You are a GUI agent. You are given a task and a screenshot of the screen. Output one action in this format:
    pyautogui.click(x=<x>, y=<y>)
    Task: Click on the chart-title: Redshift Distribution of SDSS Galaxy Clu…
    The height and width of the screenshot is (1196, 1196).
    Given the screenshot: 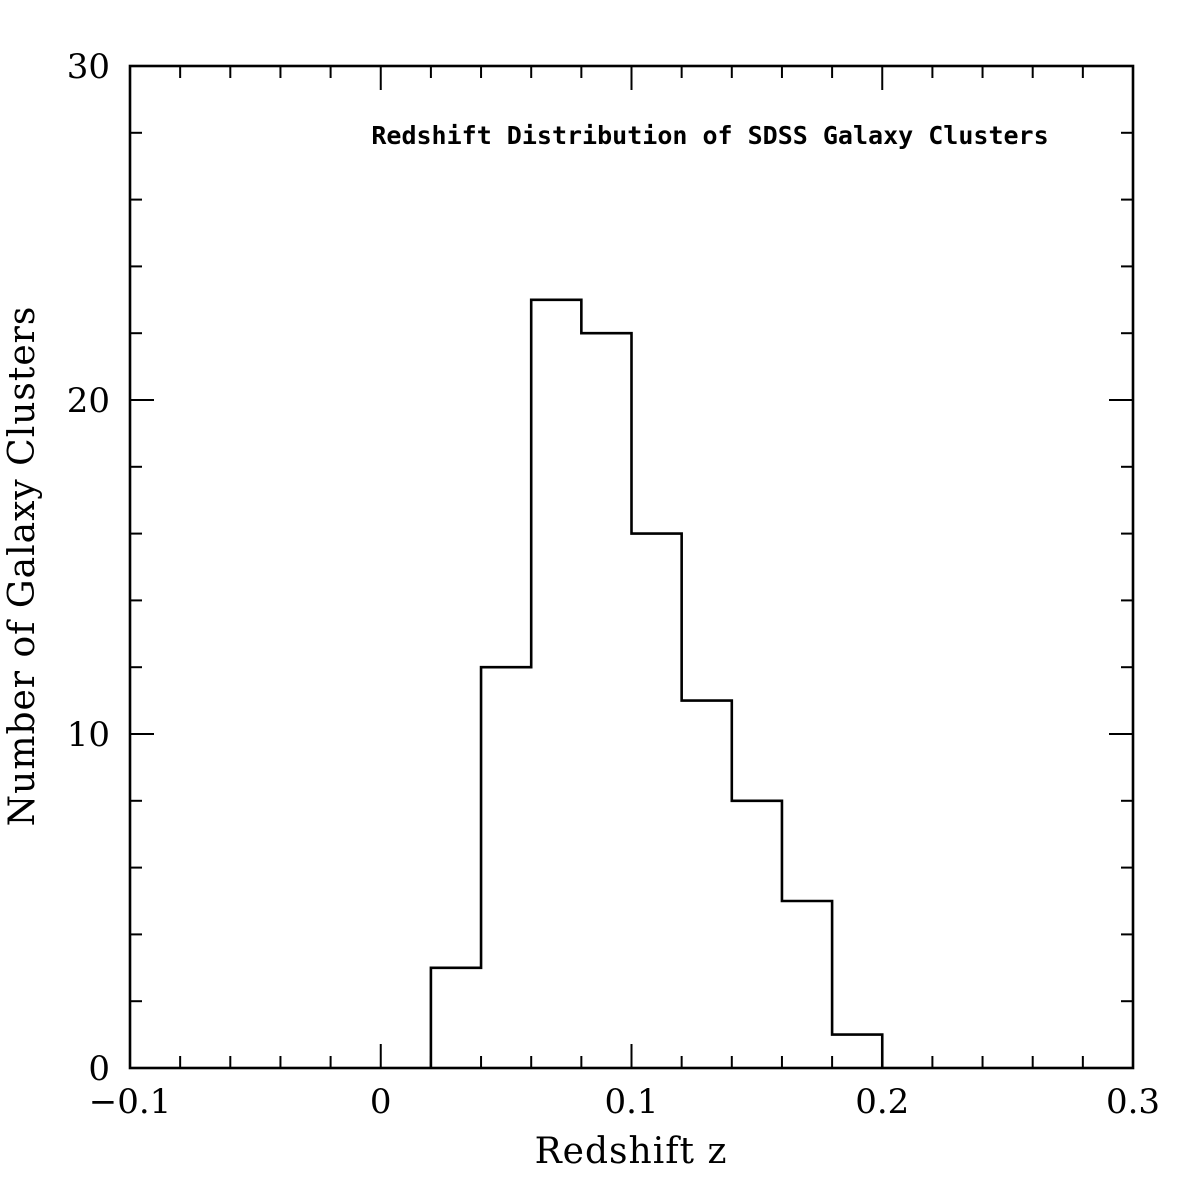 What is the action you would take?
    pyautogui.click(x=709, y=135)
    